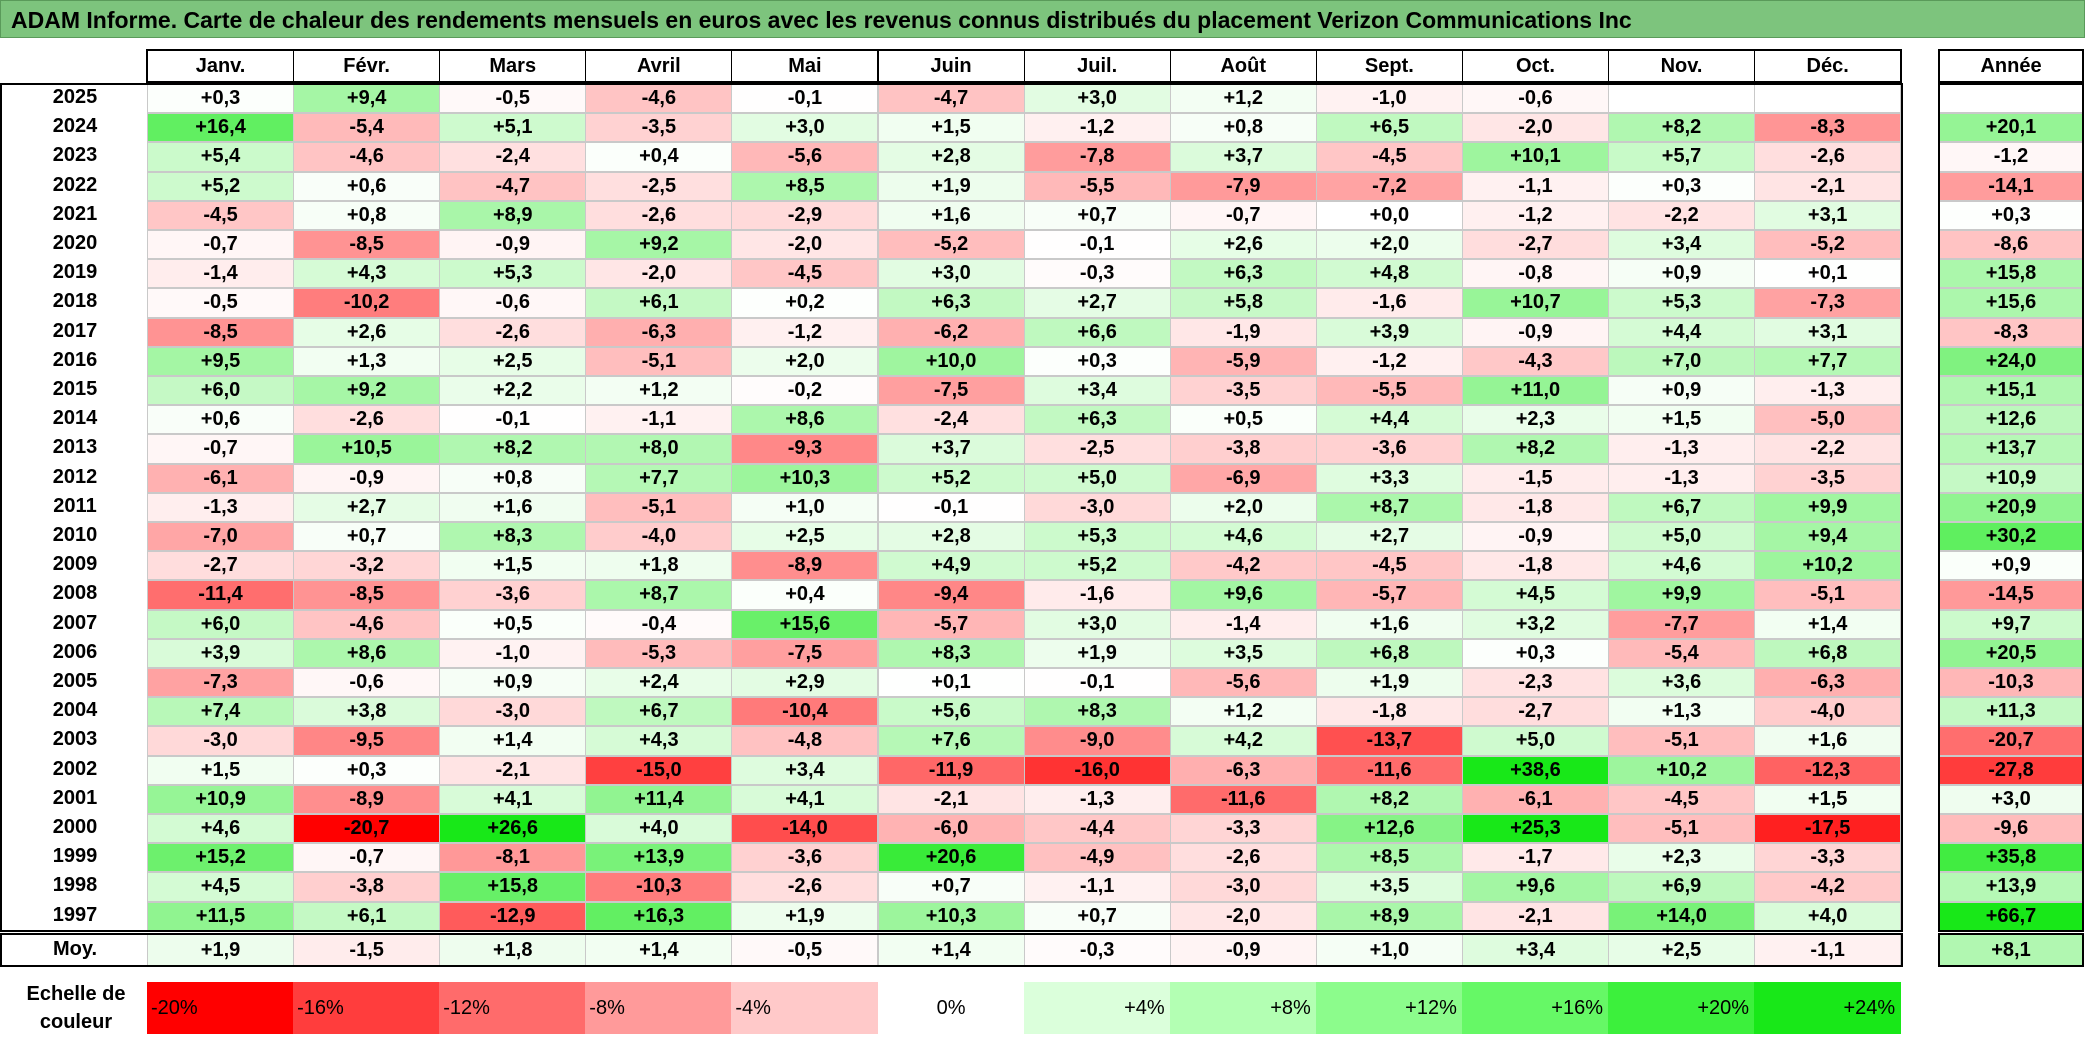 This screenshot has width=2087, height=1037. What do you see at coordinates (76, 1008) in the screenshot?
I see `legend-title: Echelle de couleur` at bounding box center [76, 1008].